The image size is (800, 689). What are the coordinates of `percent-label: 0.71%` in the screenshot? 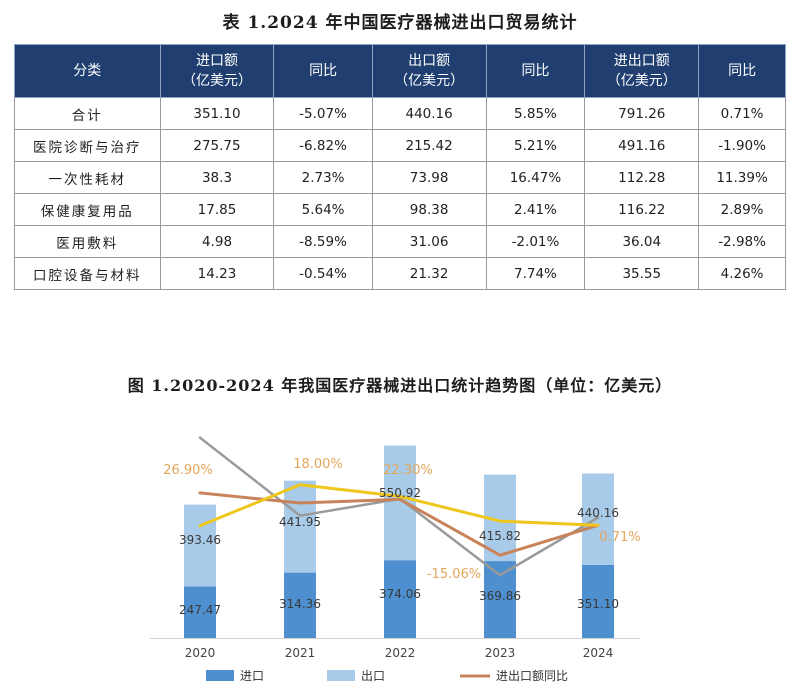 It's located at (619, 537).